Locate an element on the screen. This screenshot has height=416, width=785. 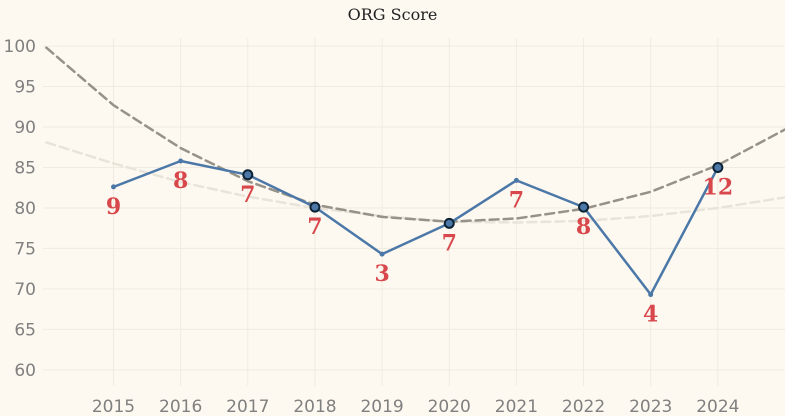
data-label: 9 is located at coordinates (113, 207).